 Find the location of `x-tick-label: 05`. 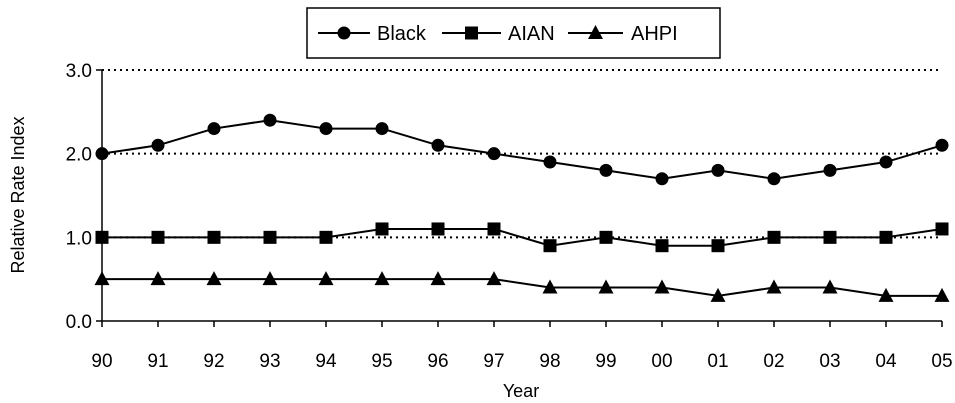

x-tick-label: 05 is located at coordinates (941, 361).